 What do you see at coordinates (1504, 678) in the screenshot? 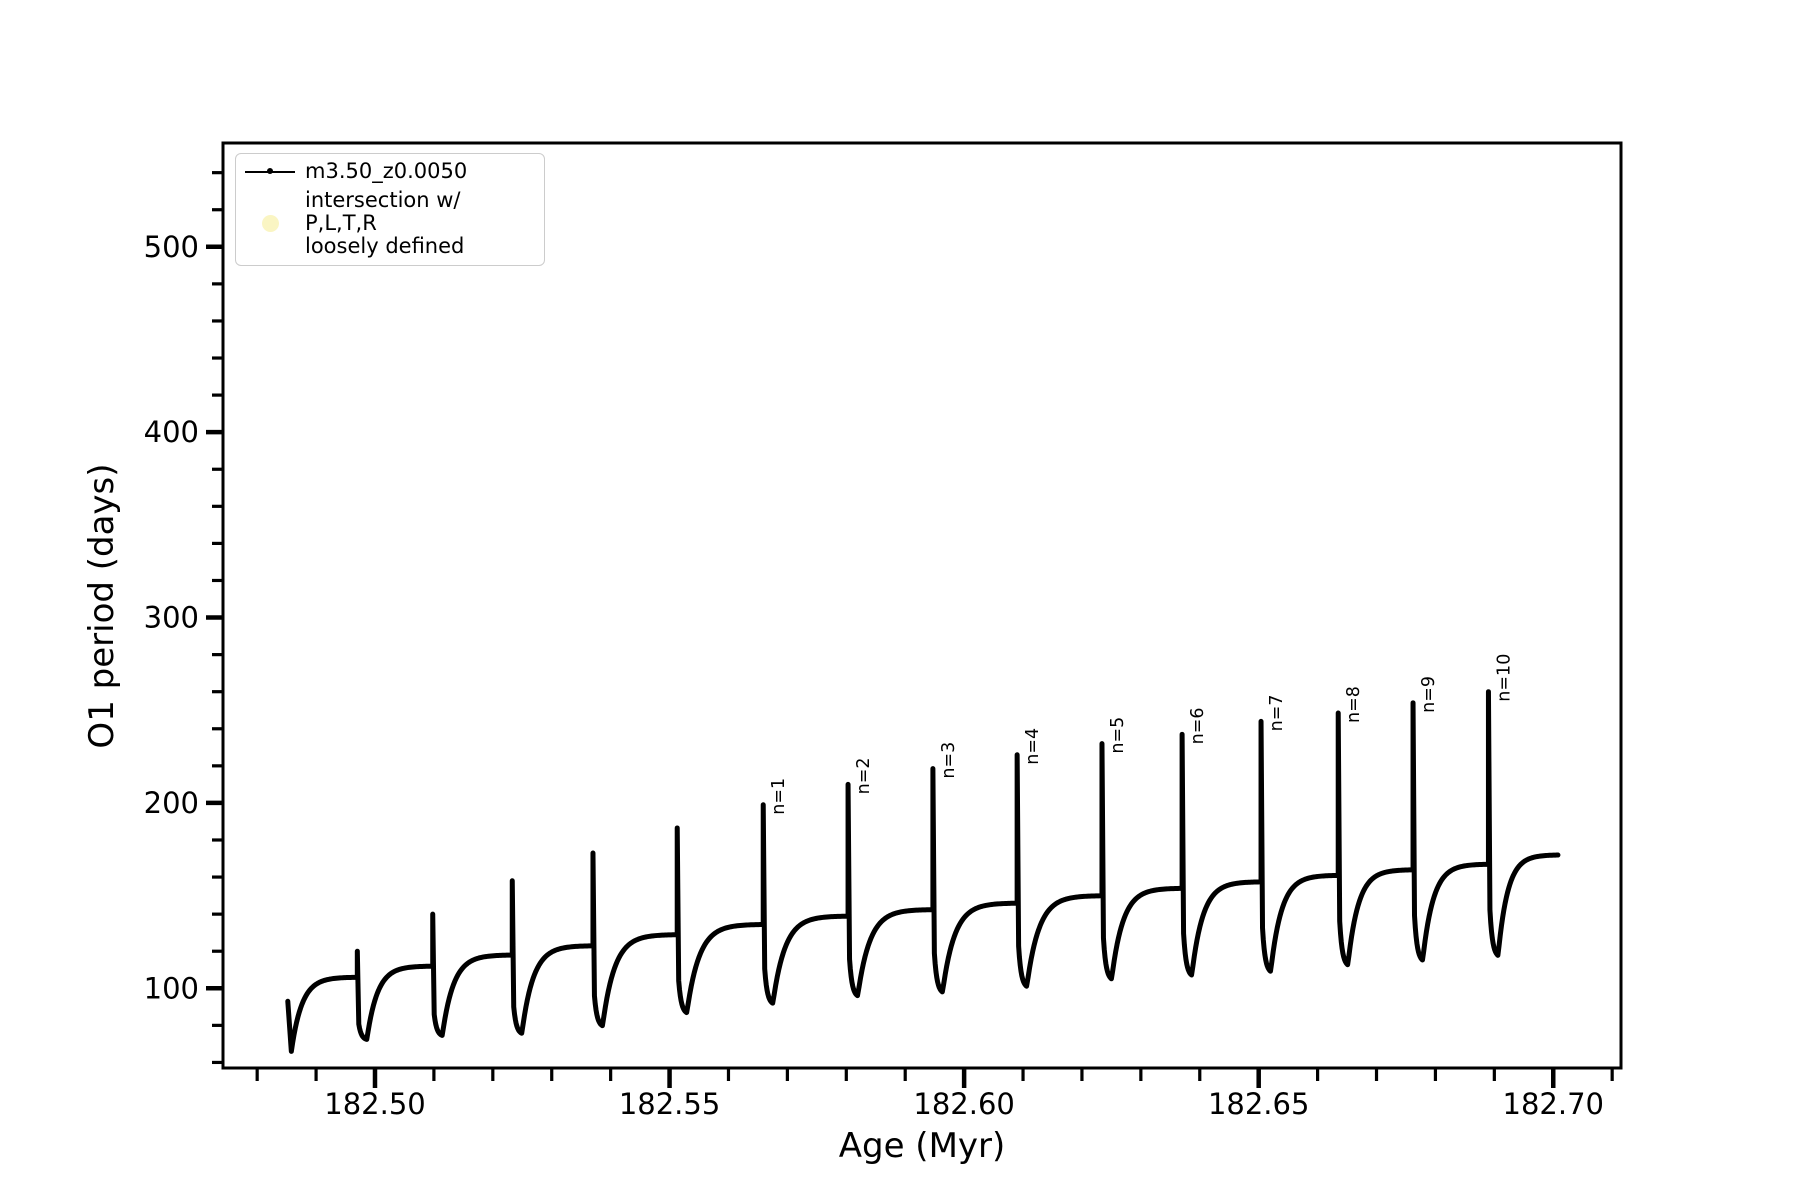
I see `resonance-label: n=10` at bounding box center [1504, 678].